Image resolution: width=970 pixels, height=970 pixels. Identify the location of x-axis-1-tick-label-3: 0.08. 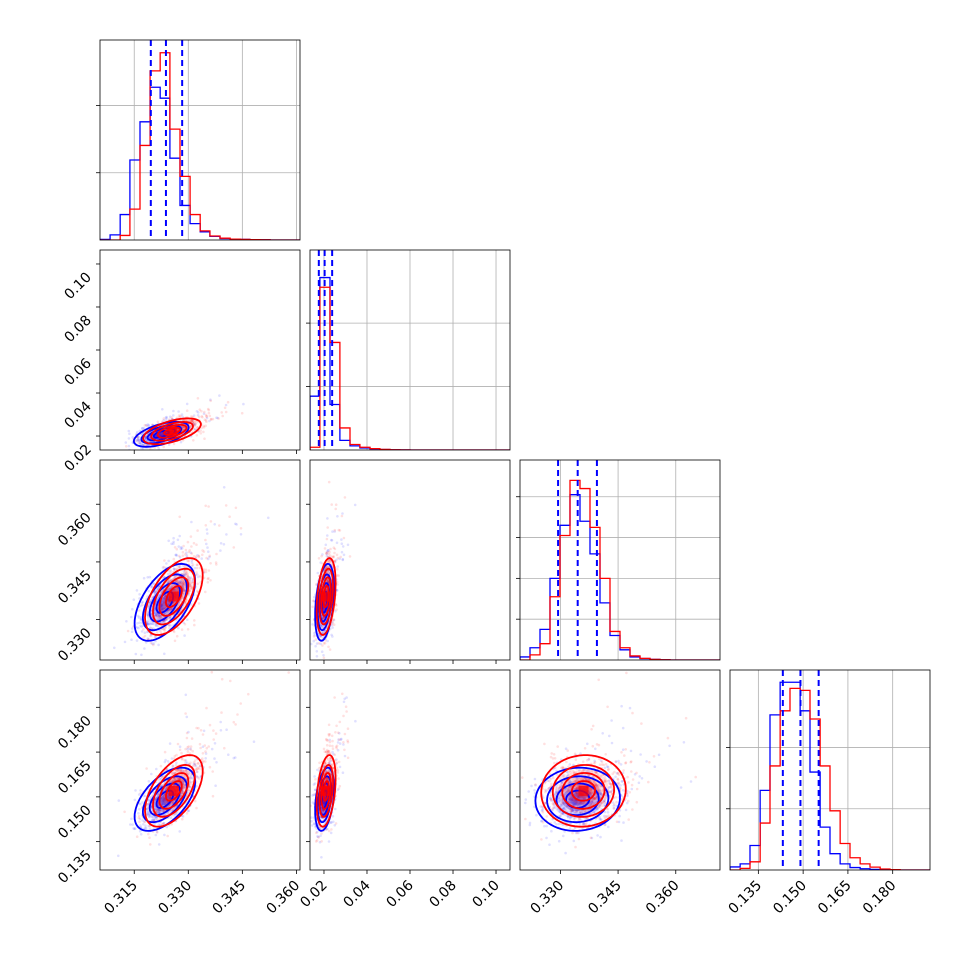
(442, 894).